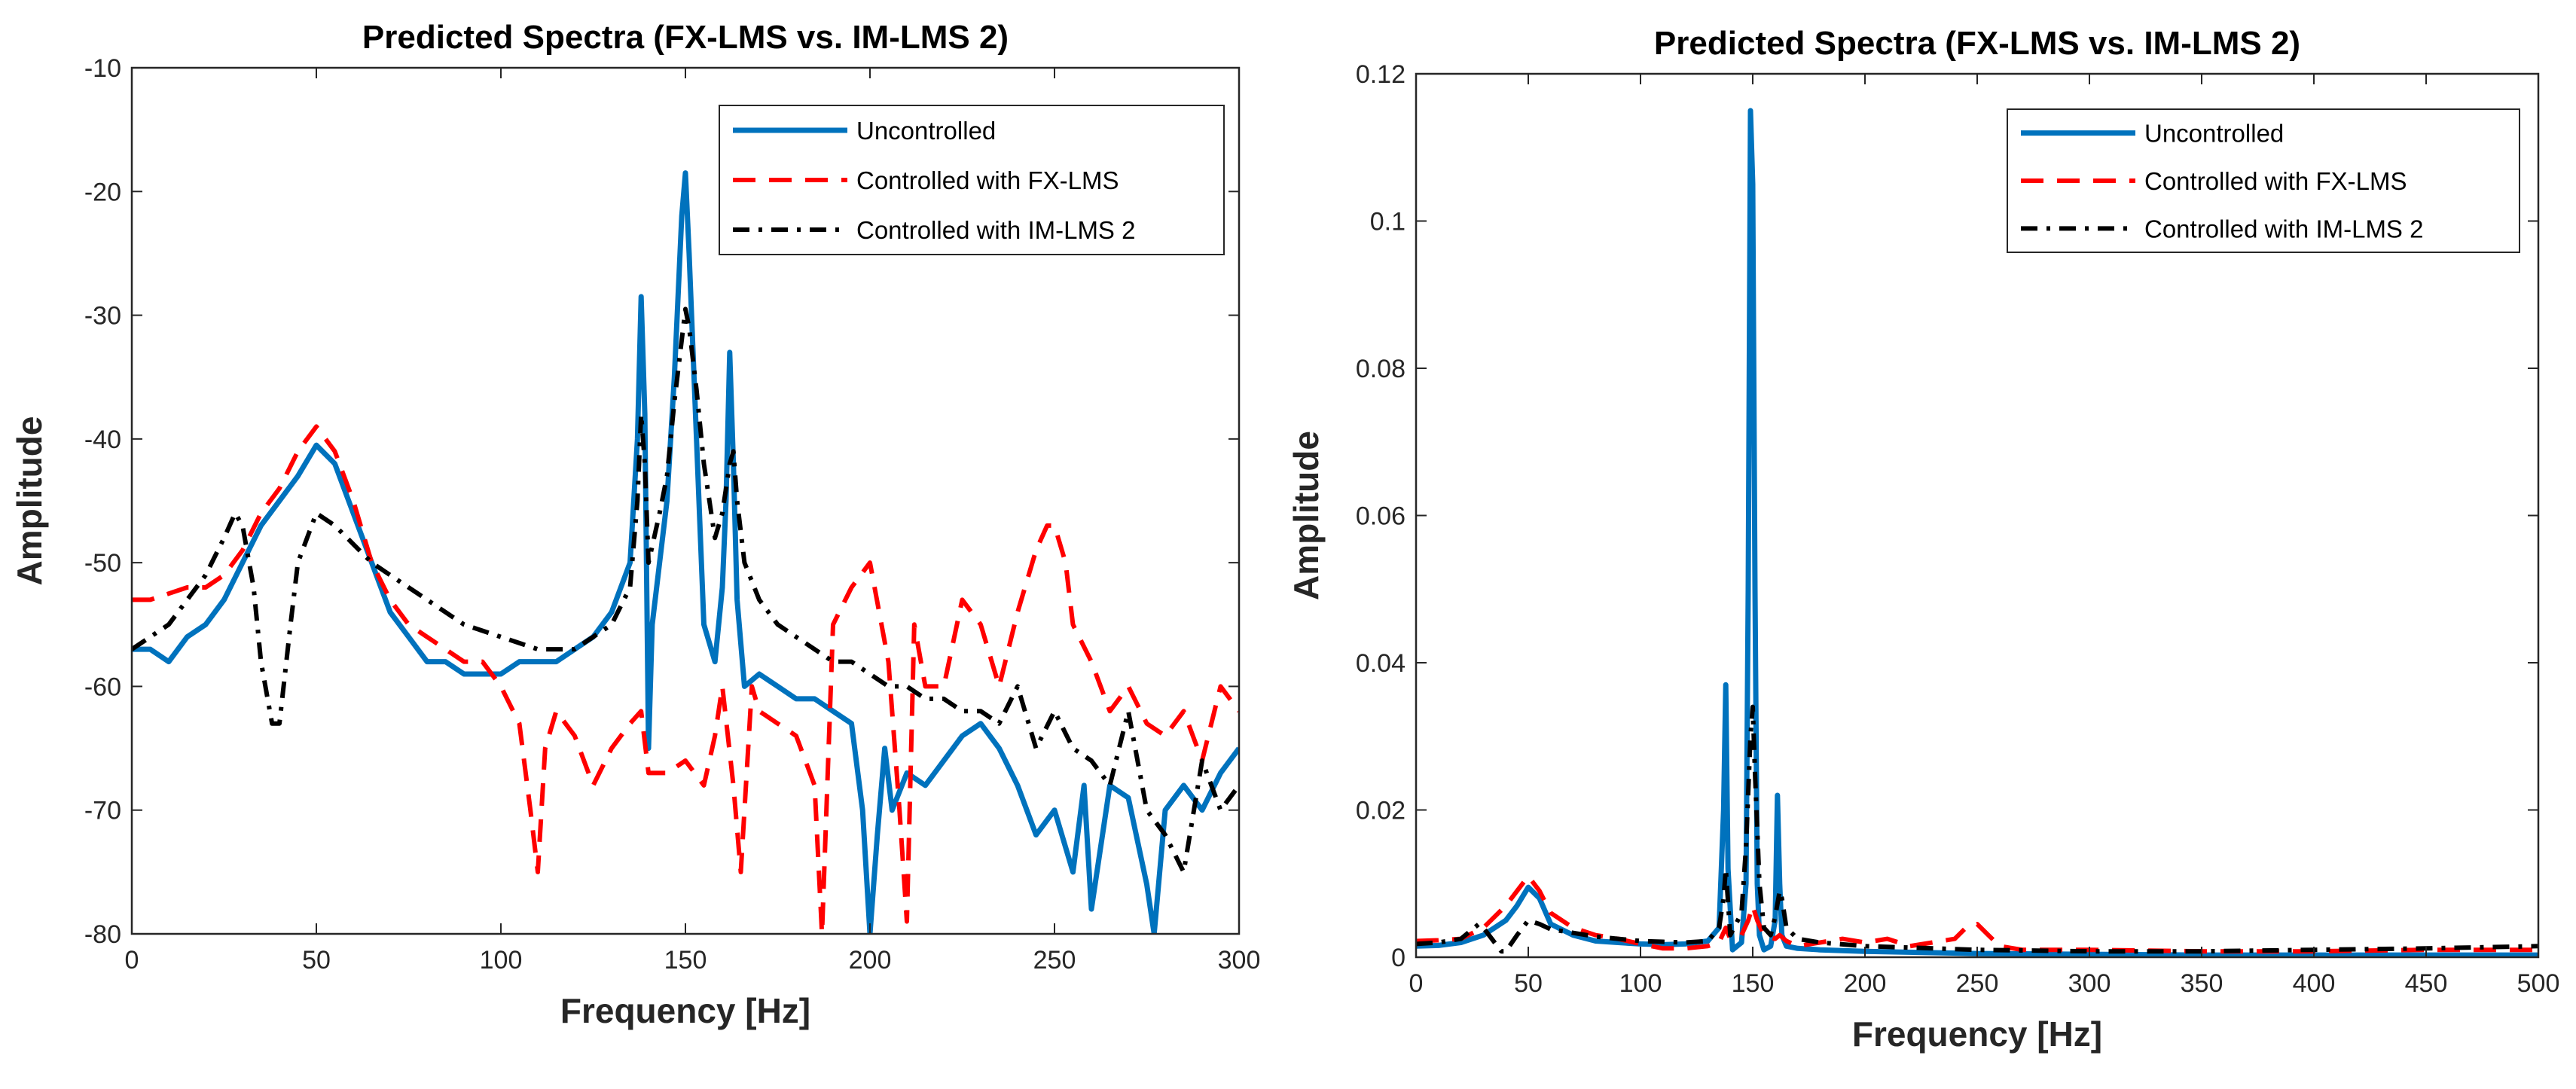 This screenshot has height=1089, width=2576. What do you see at coordinates (2539, 983) in the screenshot?
I see `x-tick-label: 500` at bounding box center [2539, 983].